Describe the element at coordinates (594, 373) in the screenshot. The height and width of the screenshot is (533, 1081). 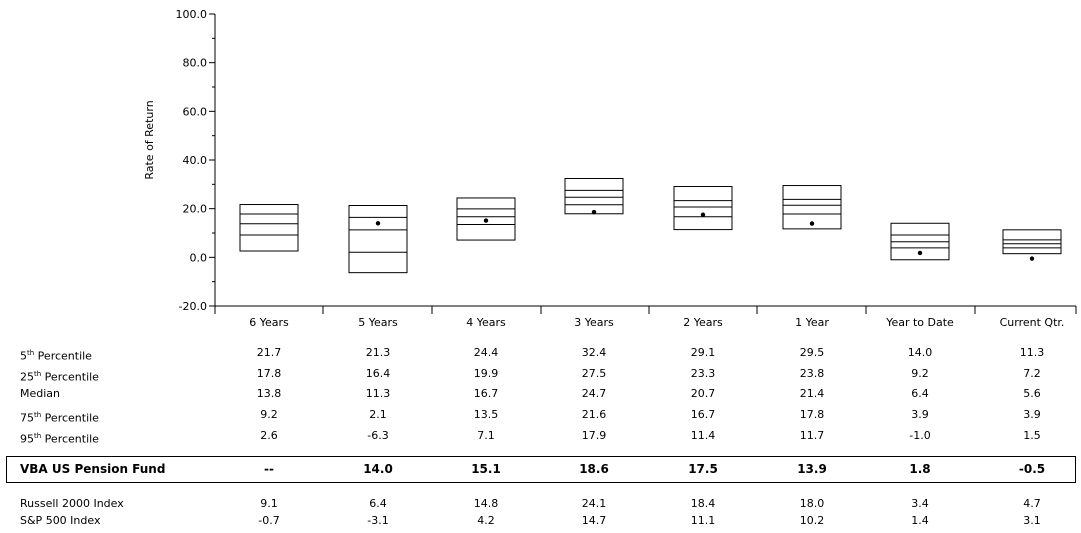
I see `table-cell: 27.5` at that location.